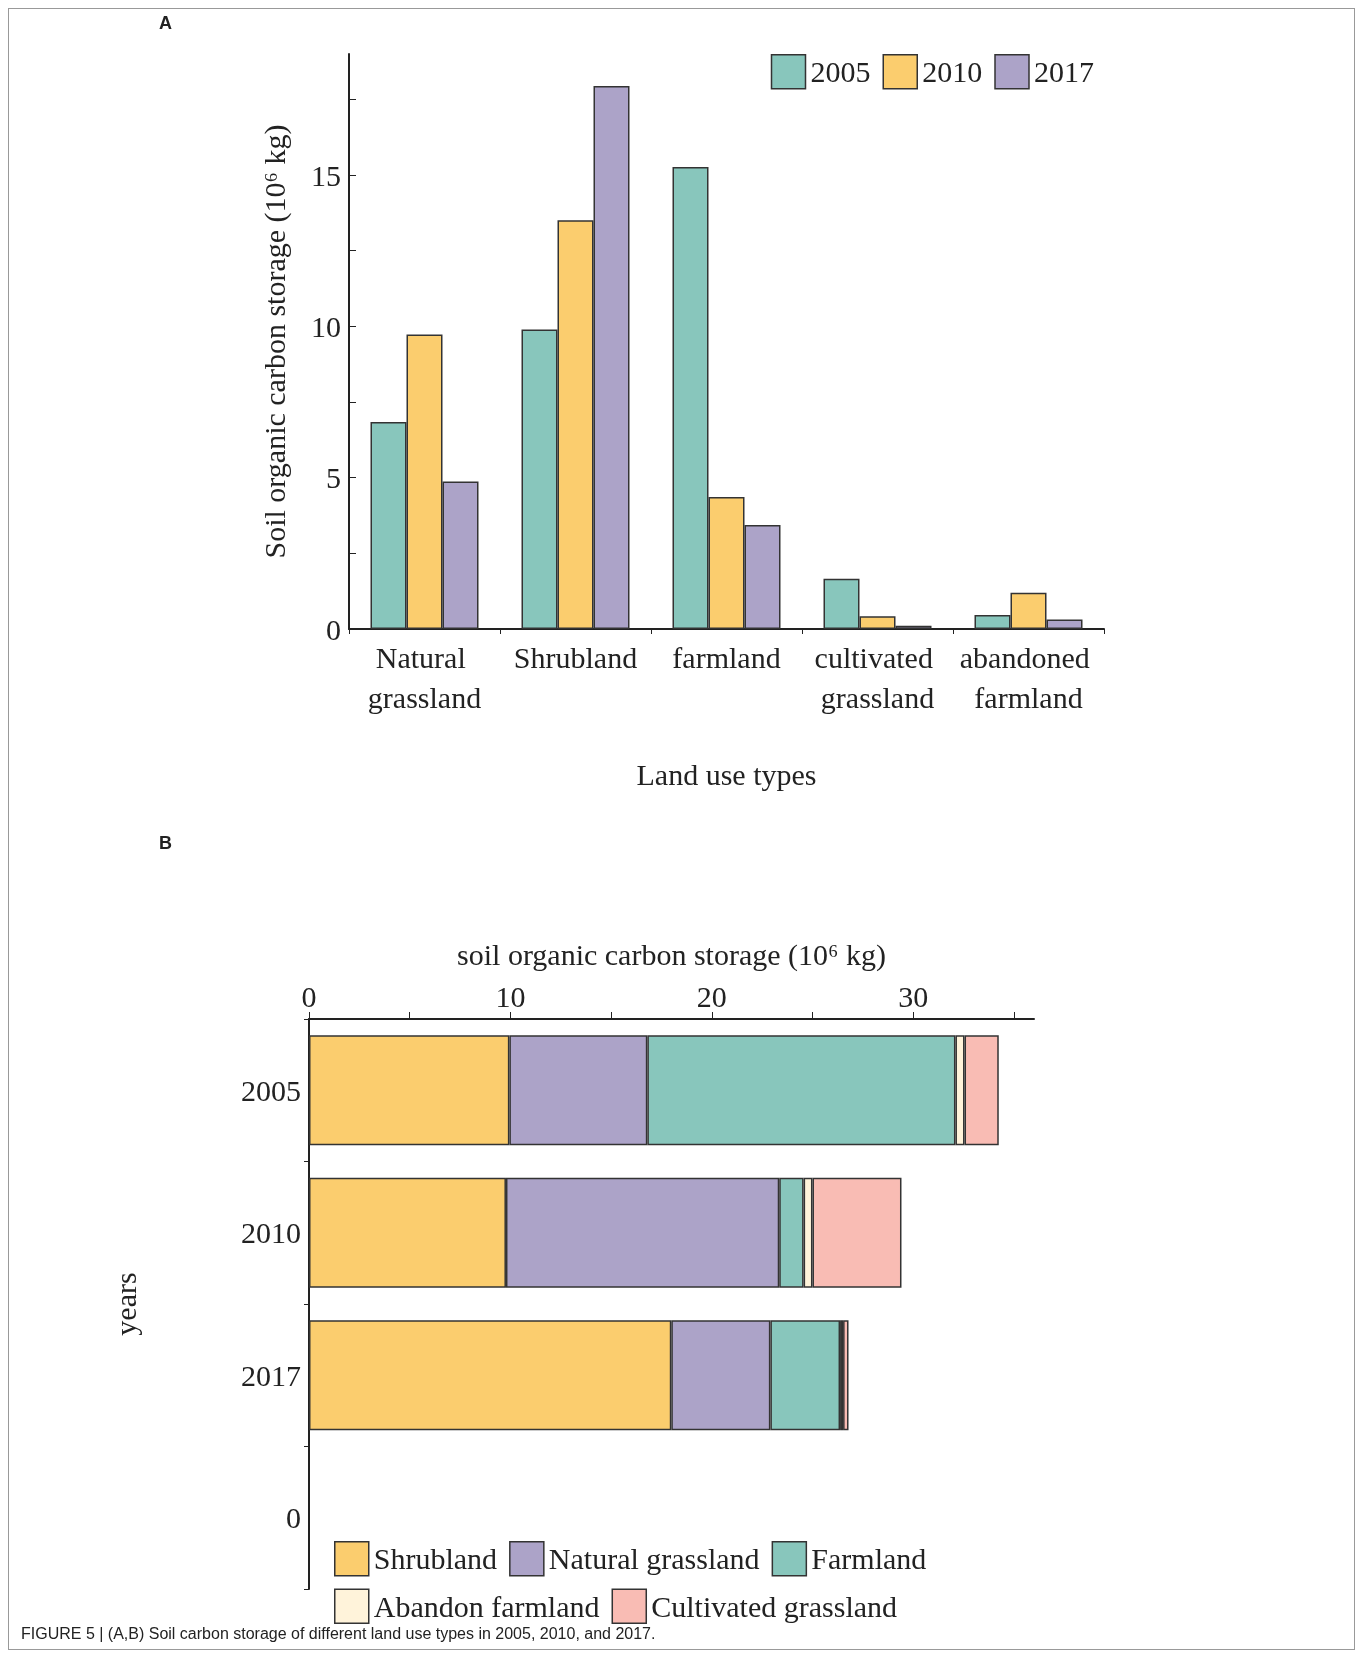  What do you see at coordinates (913, 996) in the screenshot?
I see `x-tick-label: 30` at bounding box center [913, 996].